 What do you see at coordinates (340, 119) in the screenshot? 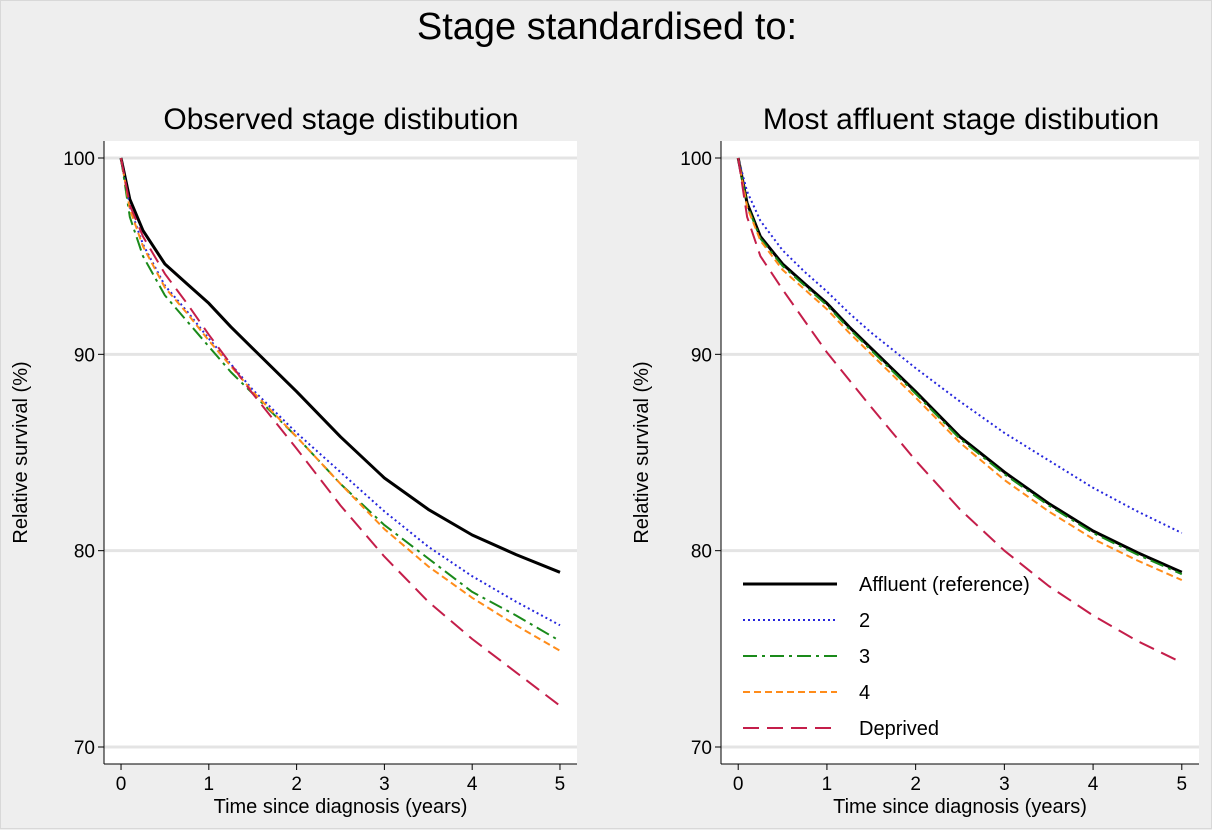
I see `panel-title: Observed stage distibution` at bounding box center [340, 119].